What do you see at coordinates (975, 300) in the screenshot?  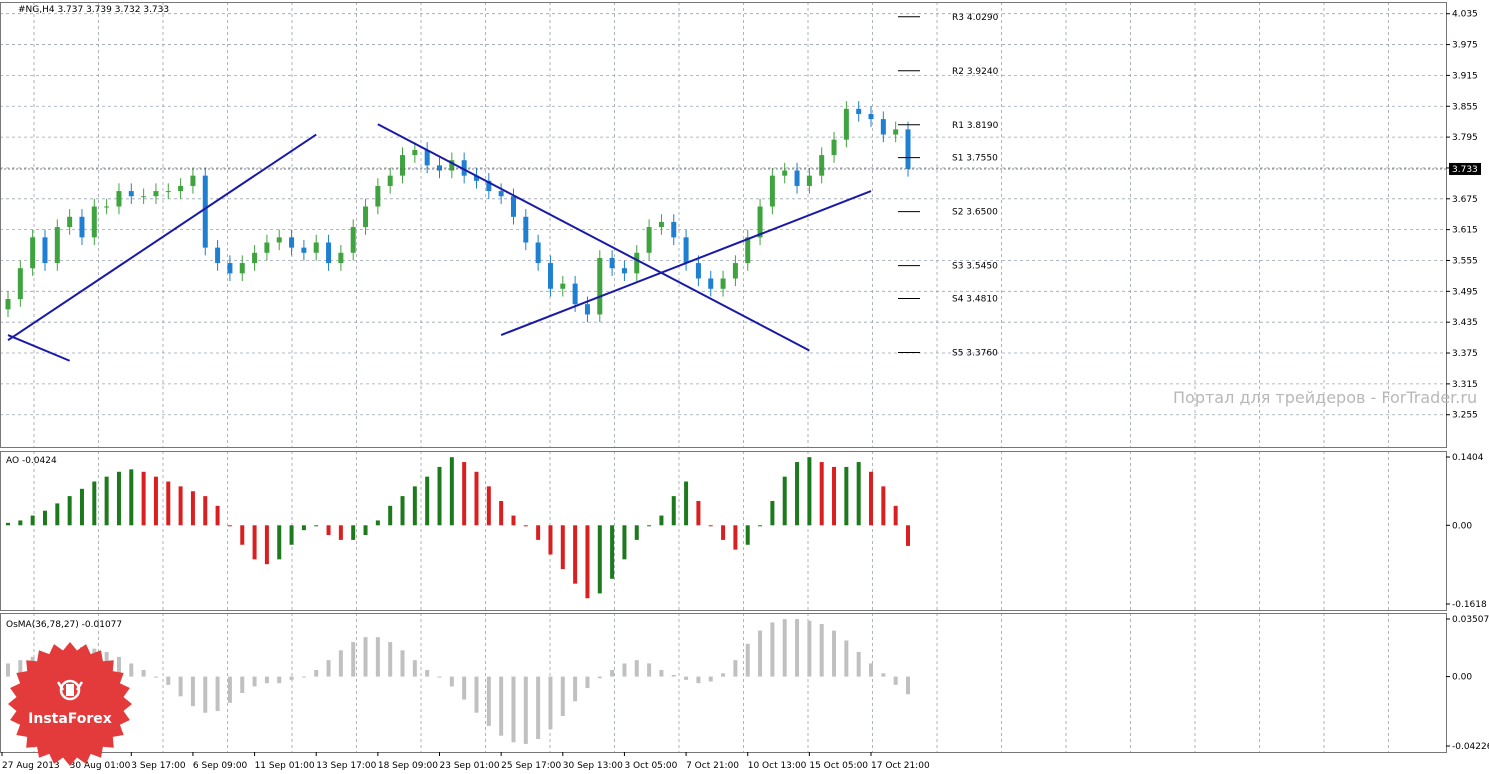 I see `pivot-label: S4 3.4810` at bounding box center [975, 300].